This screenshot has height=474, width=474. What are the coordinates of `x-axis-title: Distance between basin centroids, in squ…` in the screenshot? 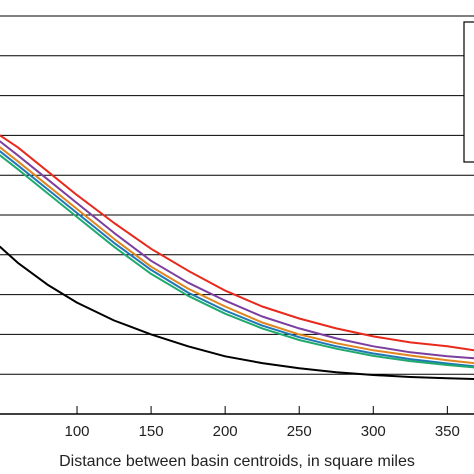 It's located at (237, 461).